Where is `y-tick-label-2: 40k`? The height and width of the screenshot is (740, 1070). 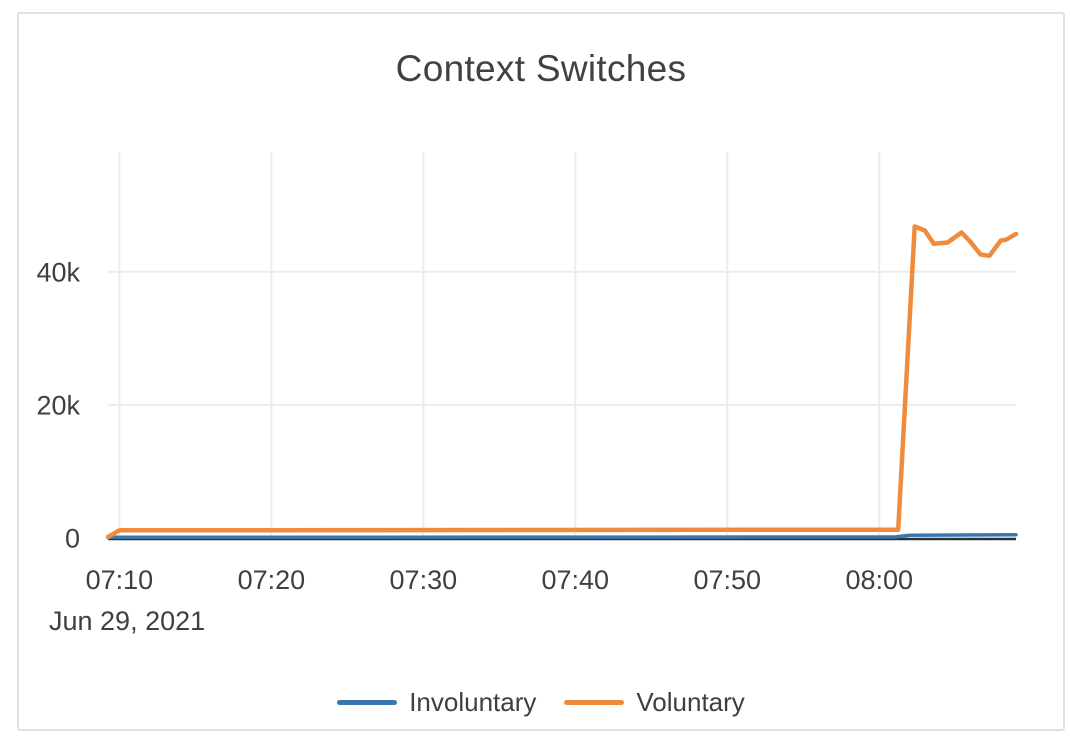 y-tick-label-2: 40k is located at coordinates (58, 272).